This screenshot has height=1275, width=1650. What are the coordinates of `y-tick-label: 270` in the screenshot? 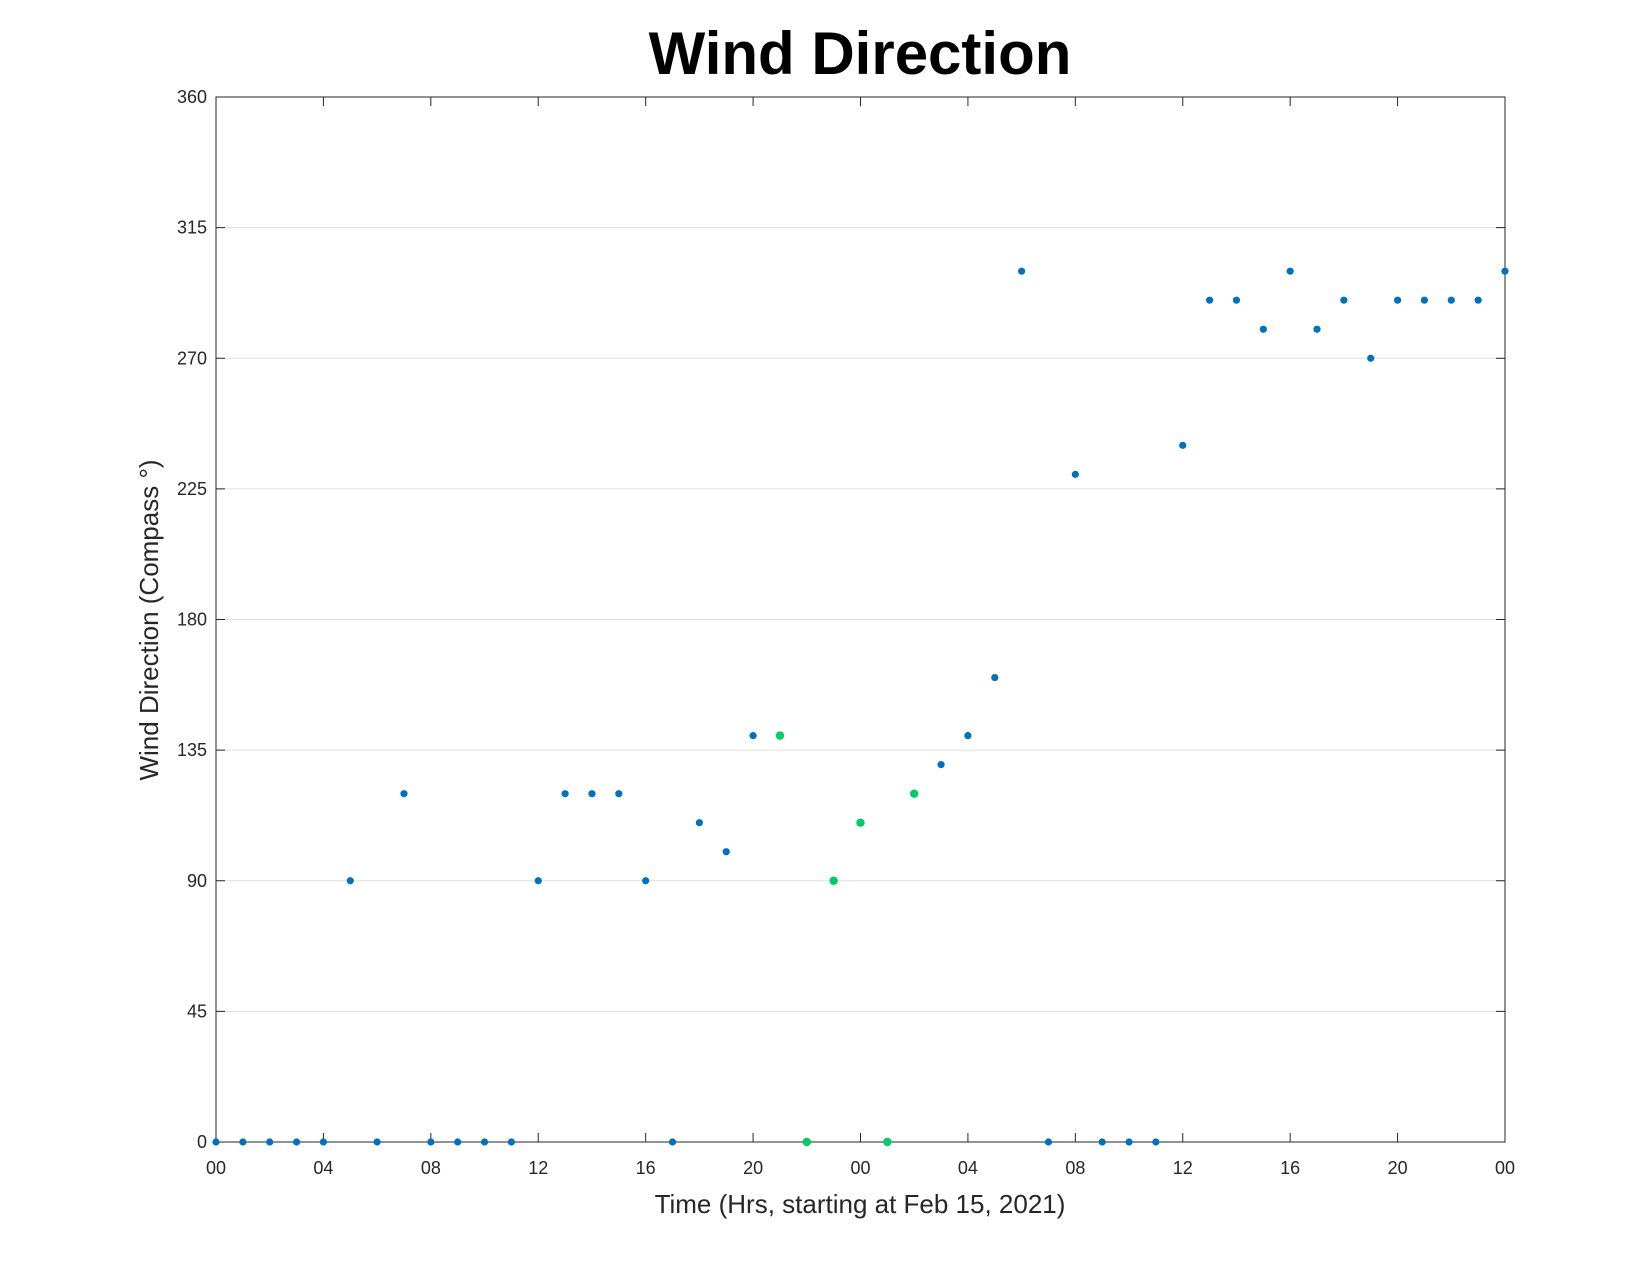 It's located at (192, 358).